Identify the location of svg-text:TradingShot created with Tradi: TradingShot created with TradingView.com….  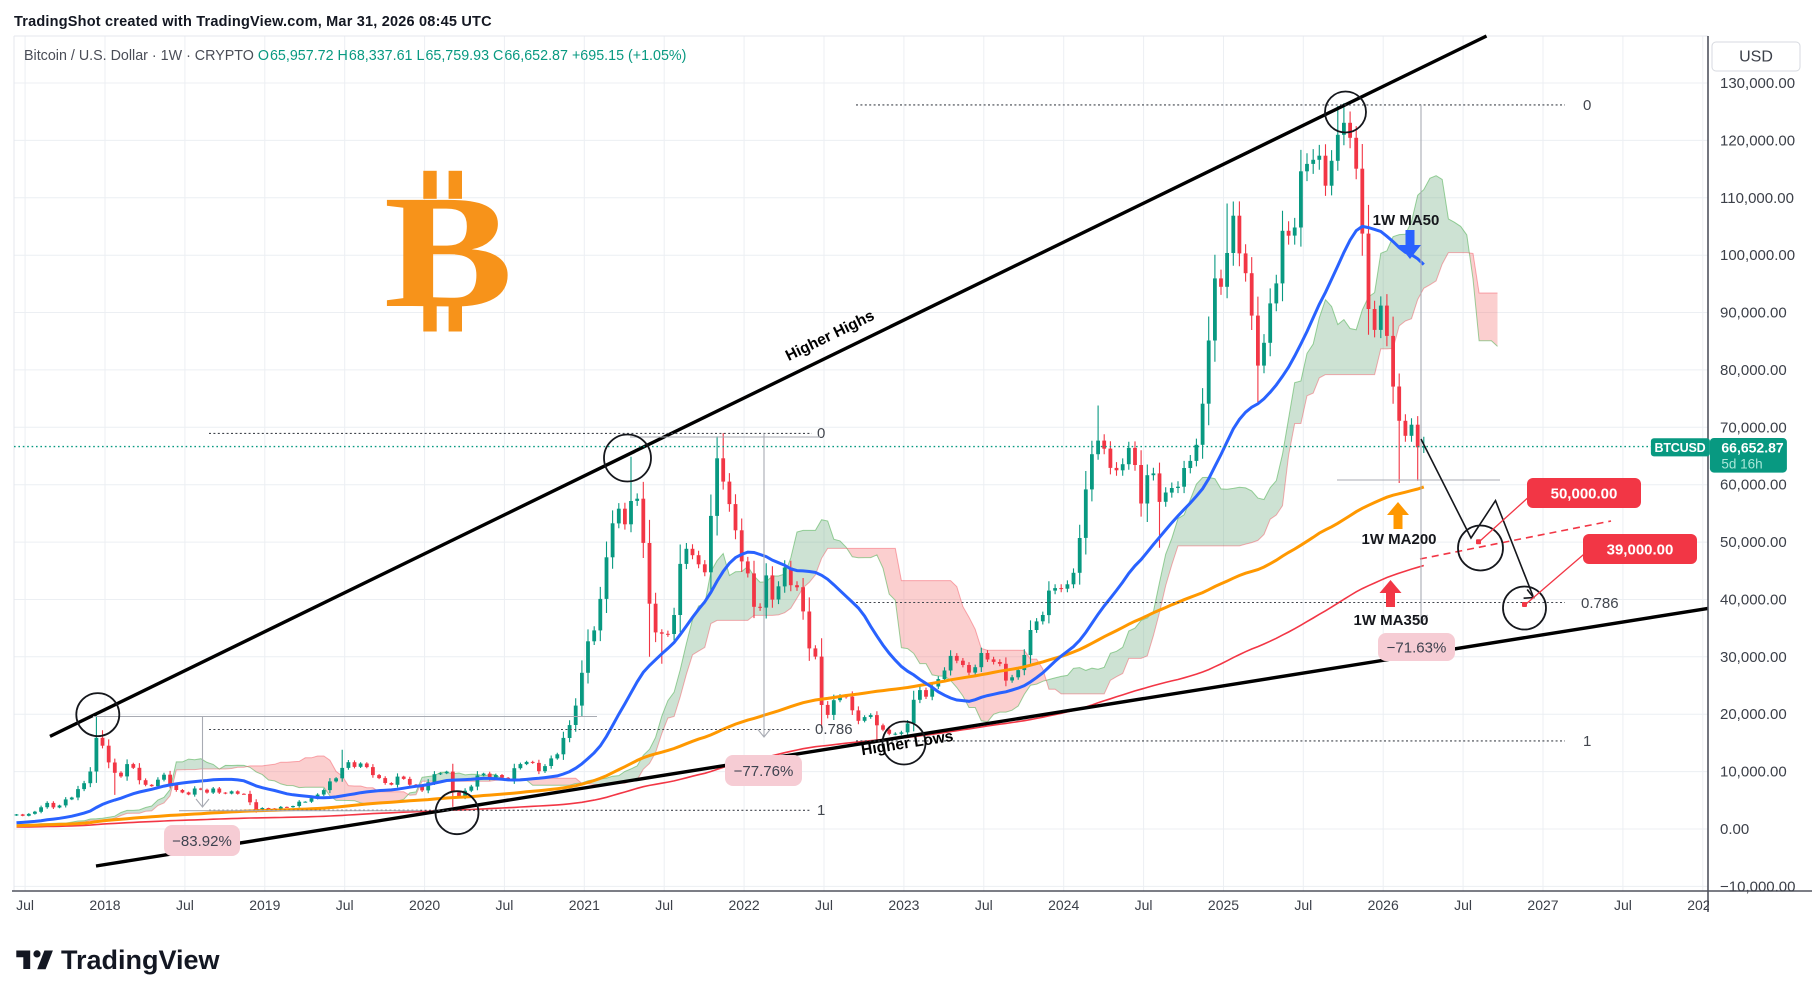
(253, 22).